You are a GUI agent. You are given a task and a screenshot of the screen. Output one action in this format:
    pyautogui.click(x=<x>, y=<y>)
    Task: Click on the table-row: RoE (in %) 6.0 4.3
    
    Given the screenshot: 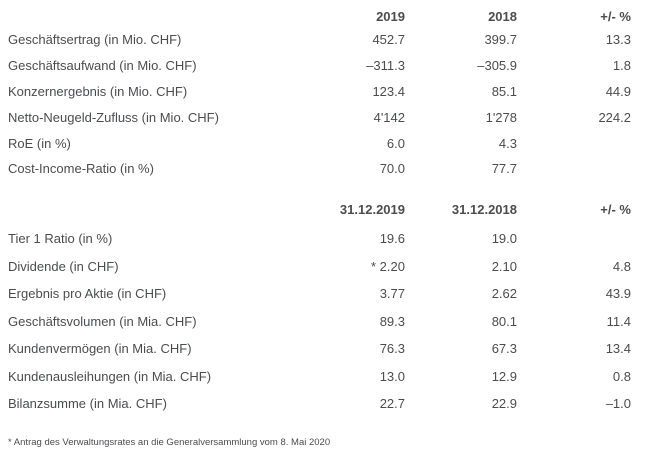 What is the action you would take?
    pyautogui.click(x=319, y=143)
    